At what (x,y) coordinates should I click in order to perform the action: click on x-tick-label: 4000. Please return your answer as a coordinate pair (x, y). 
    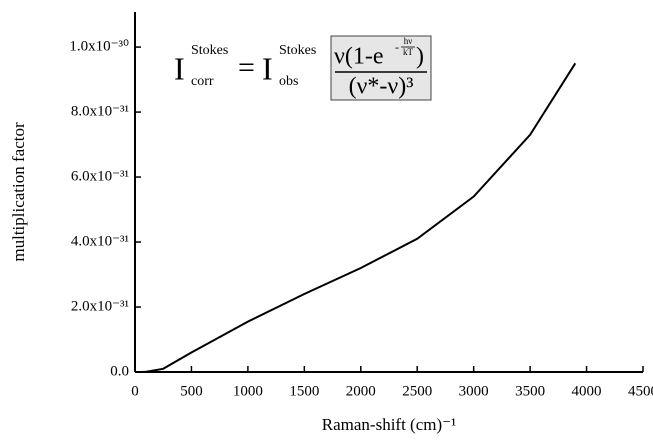
    Looking at the image, I should click on (587, 391).